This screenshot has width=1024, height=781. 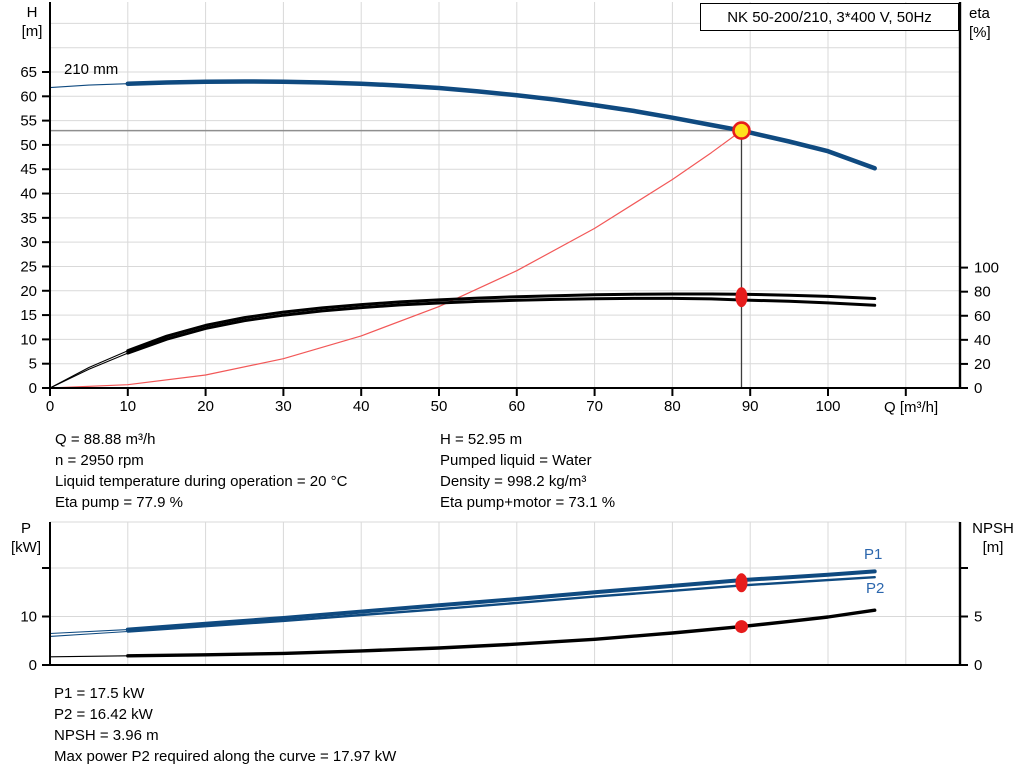 What do you see at coordinates (33, 388) in the screenshot?
I see `h-tick-label: 0` at bounding box center [33, 388].